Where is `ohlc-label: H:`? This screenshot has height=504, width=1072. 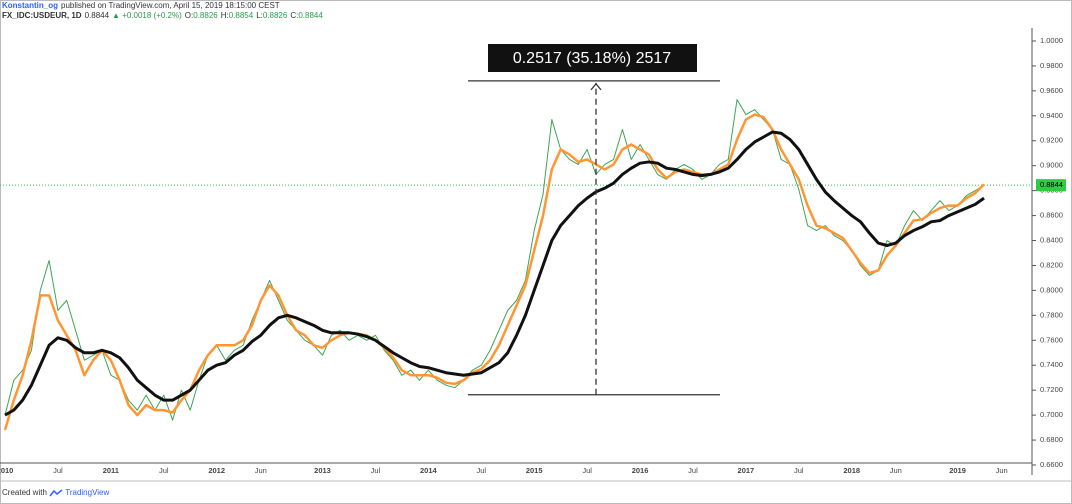
ohlc-label: H: is located at coordinates (224, 15).